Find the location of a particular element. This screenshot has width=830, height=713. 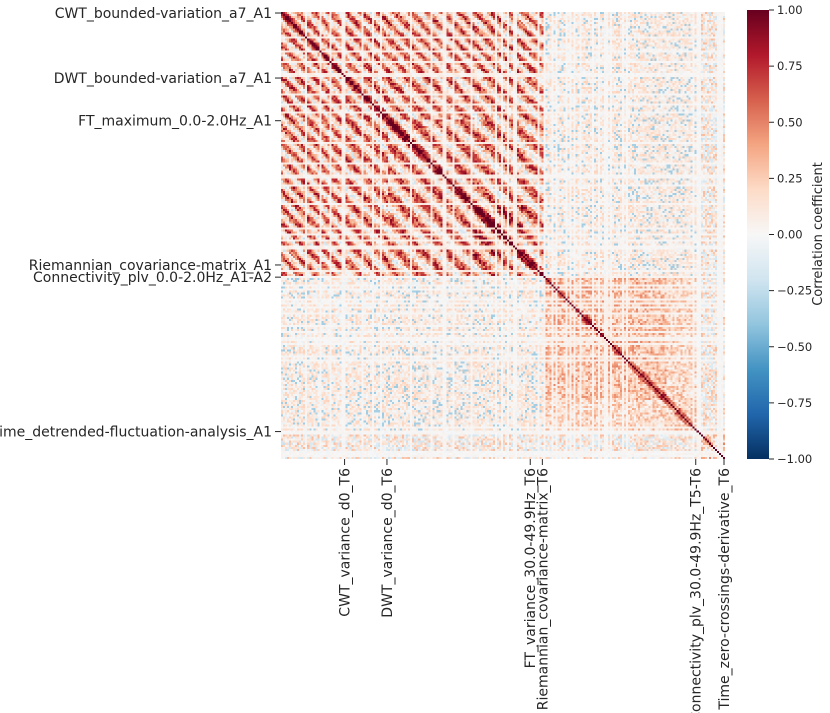

x-tick-label: Connectivity_plv_30.0-49.9Hz_T5-T6 is located at coordinates (697, 590).